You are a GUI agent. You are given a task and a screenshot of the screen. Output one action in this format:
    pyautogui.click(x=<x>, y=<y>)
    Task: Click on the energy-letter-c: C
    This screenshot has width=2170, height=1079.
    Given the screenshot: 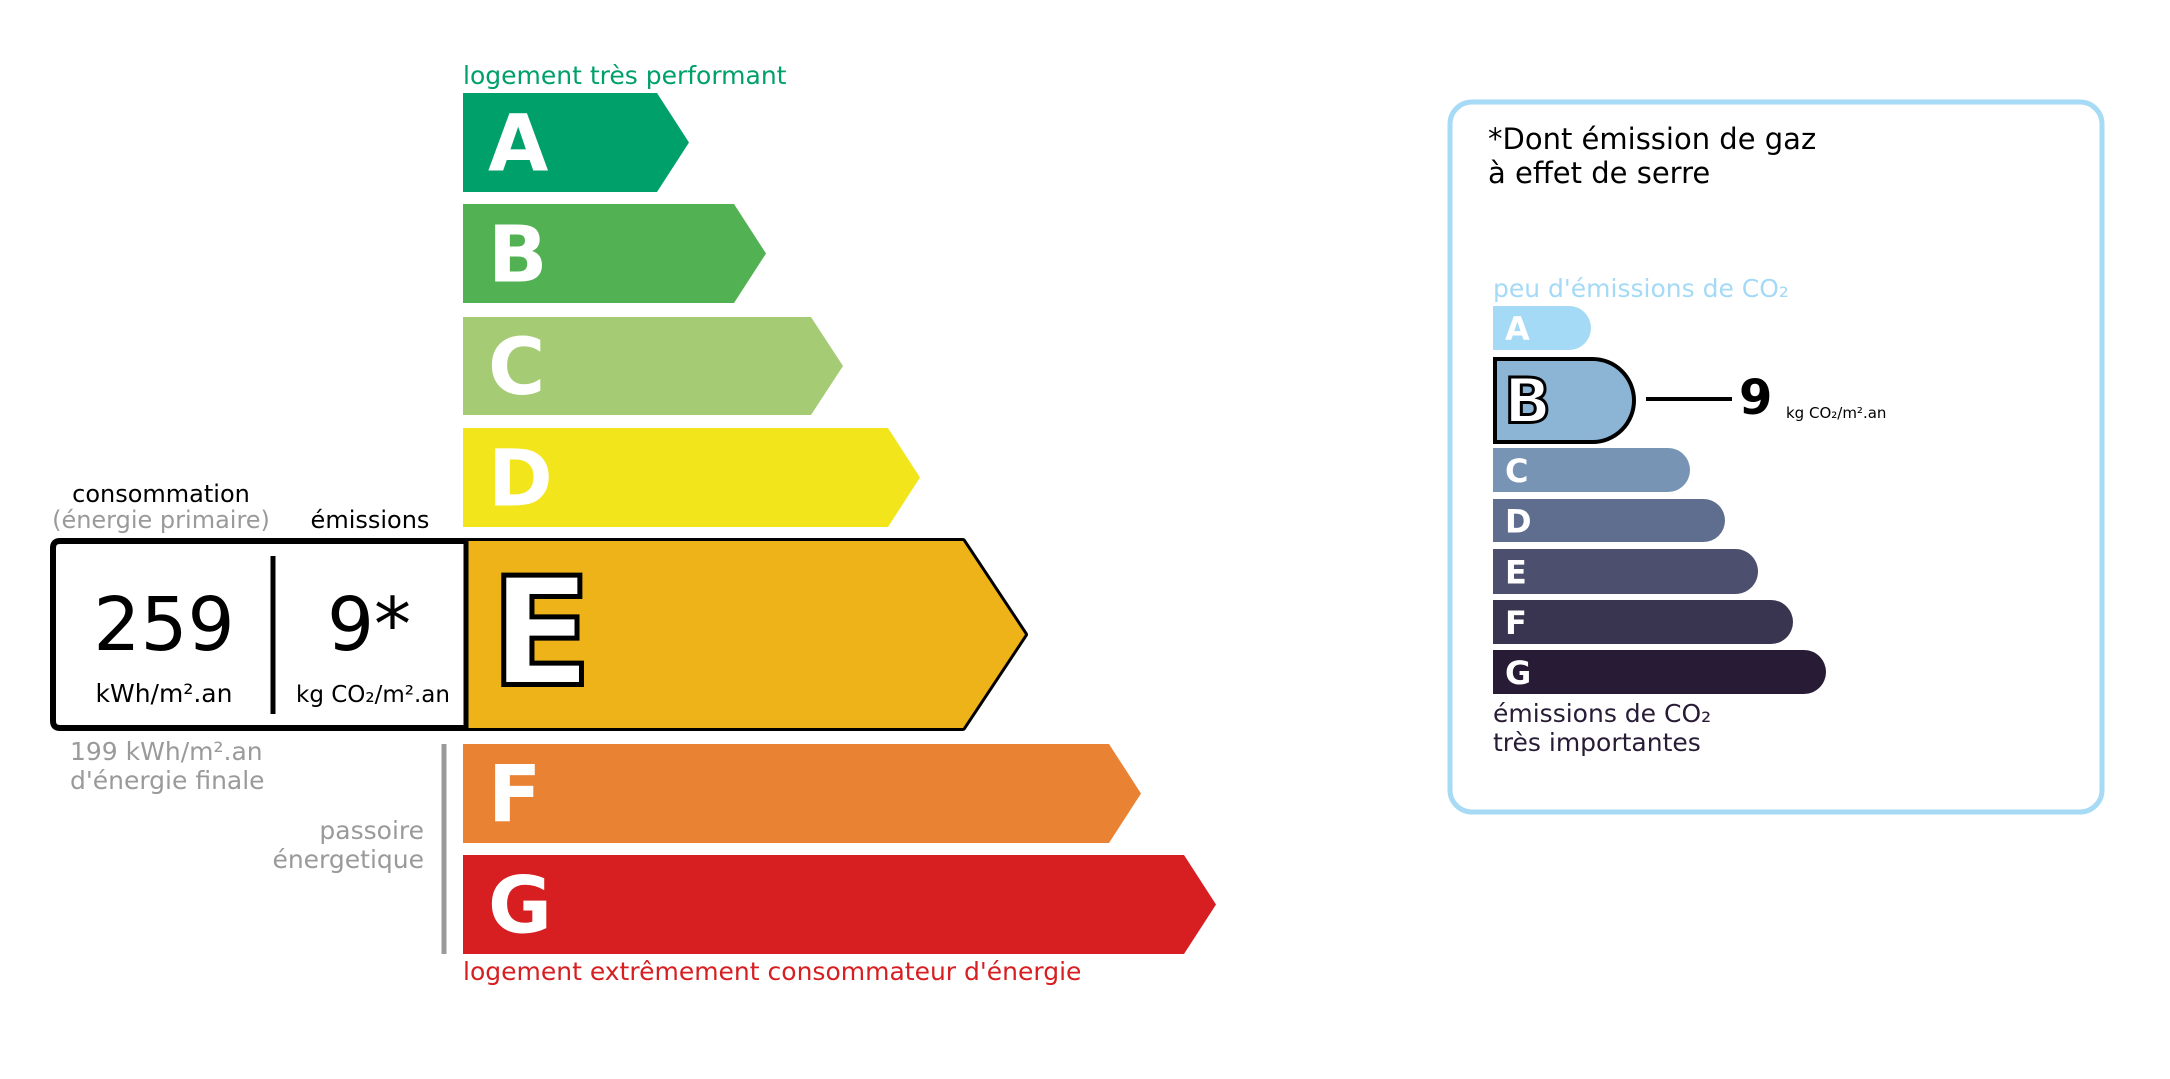 What is the action you would take?
    pyautogui.click(x=516, y=368)
    